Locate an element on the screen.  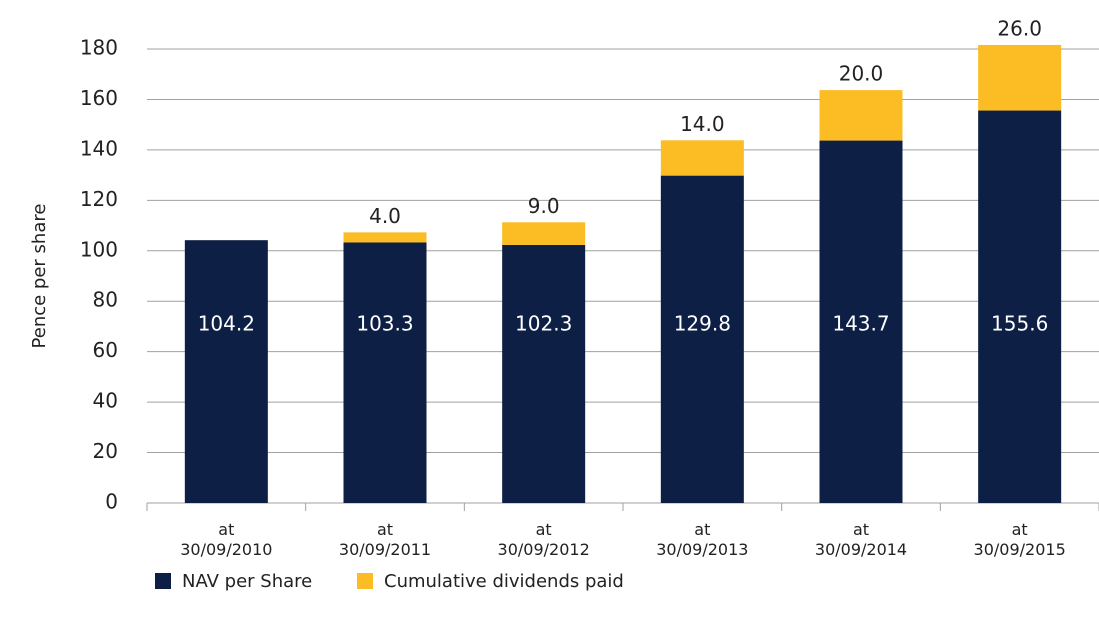
value-label: 4.0 is located at coordinates (385, 216).